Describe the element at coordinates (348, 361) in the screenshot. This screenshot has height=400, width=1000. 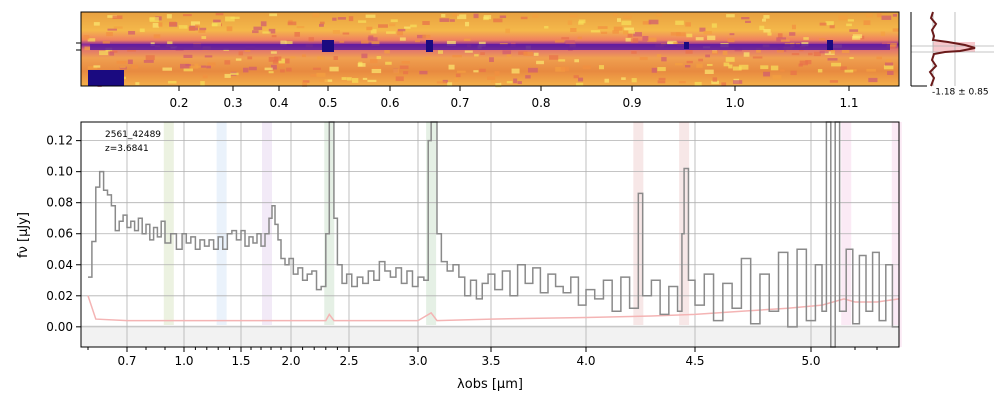
I see `x-tick-label: 2.5` at that location.